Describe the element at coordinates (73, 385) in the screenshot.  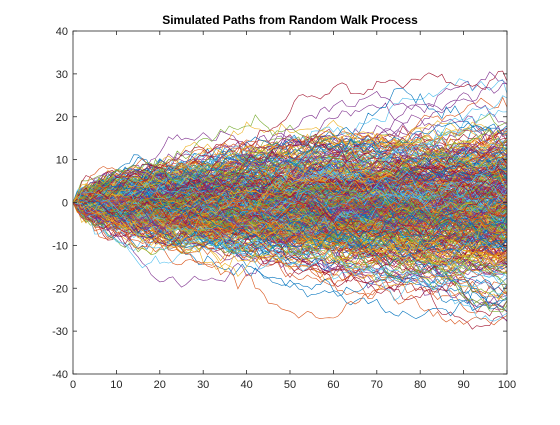
I see `x-tick-label: 0` at that location.